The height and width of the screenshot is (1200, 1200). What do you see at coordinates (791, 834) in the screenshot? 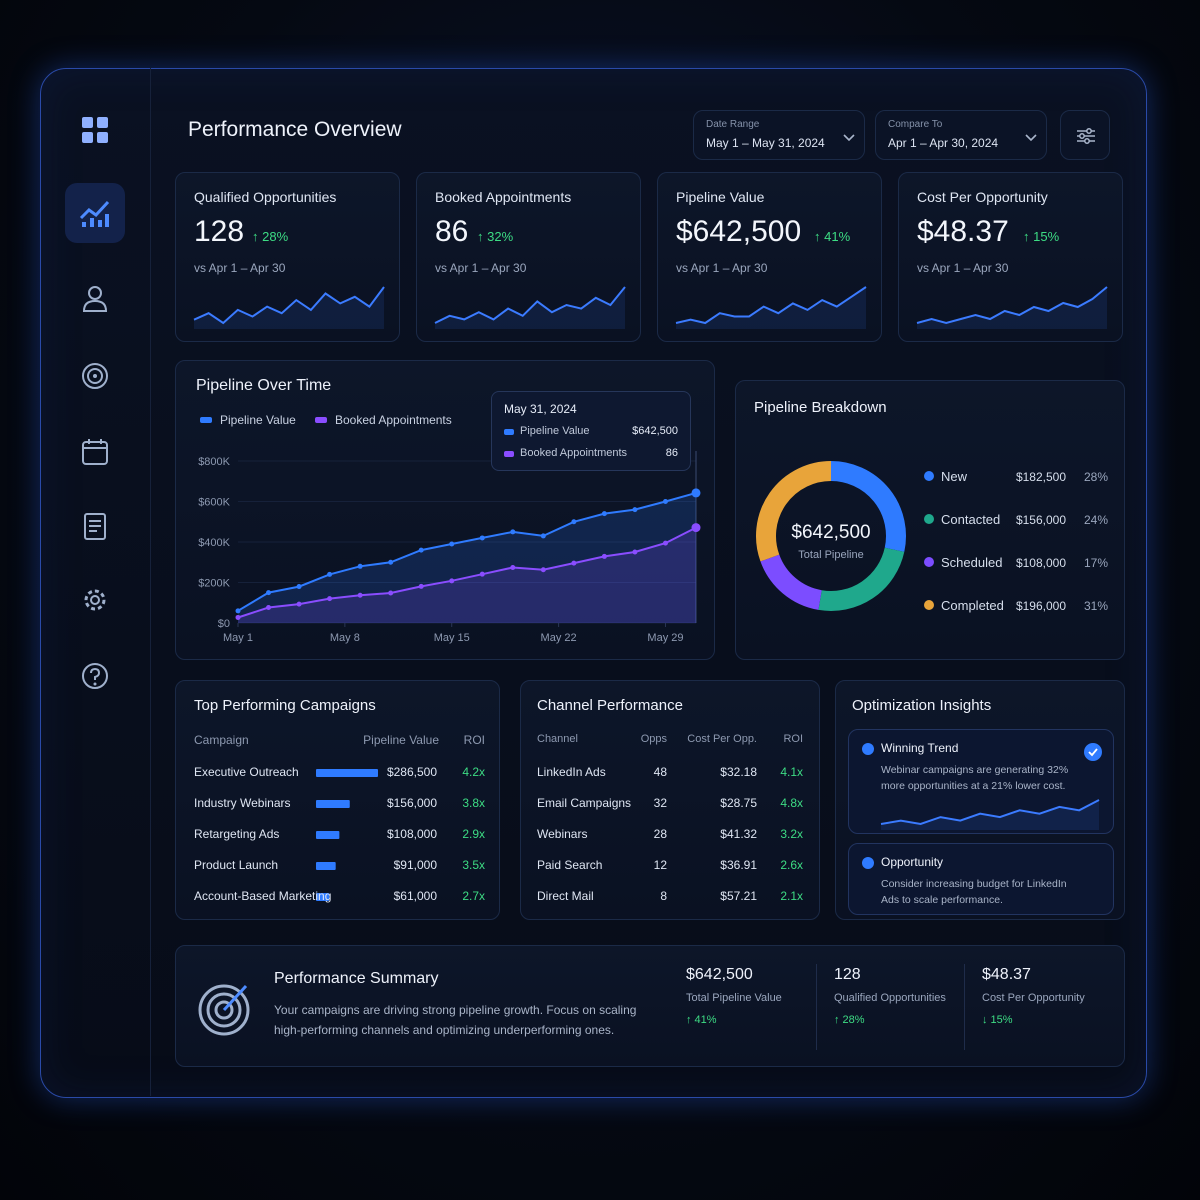
I see `channel-cell: 3.2x` at bounding box center [791, 834].